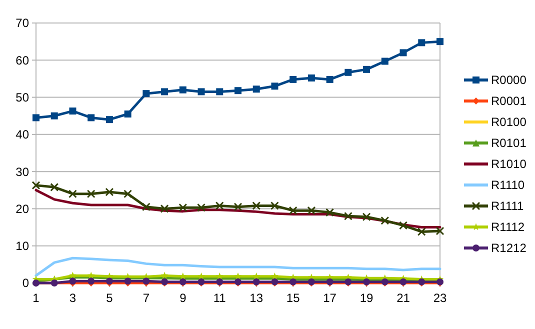  I want to click on x-tick-label: 5, so click(110, 298).